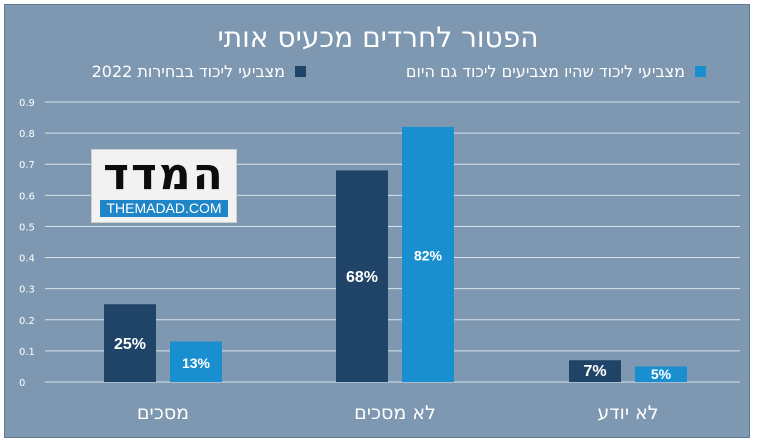 This screenshot has height=445, width=758. What do you see at coordinates (27, 165) in the screenshot?
I see `y-tick-label: 0.7` at bounding box center [27, 165].